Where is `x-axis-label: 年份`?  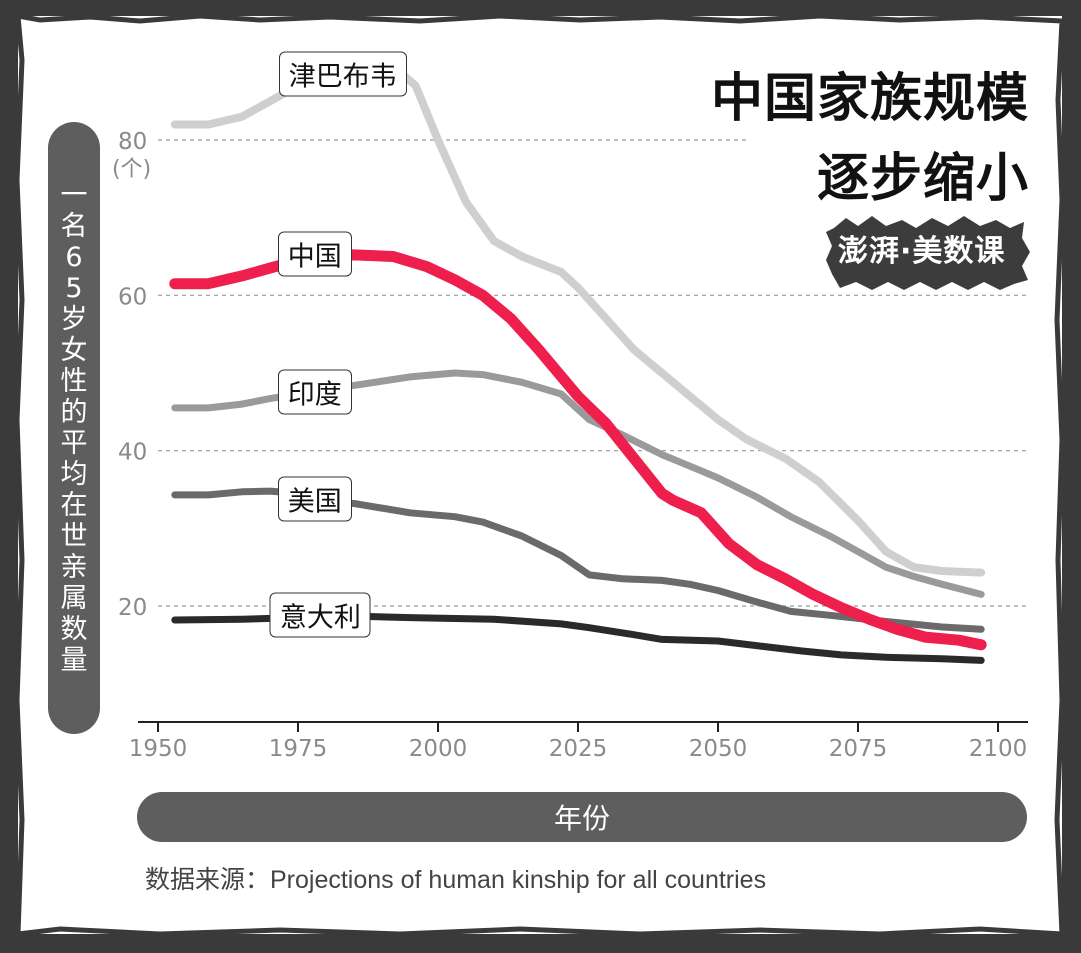
x-axis-label: 年份 is located at coordinates (581, 818).